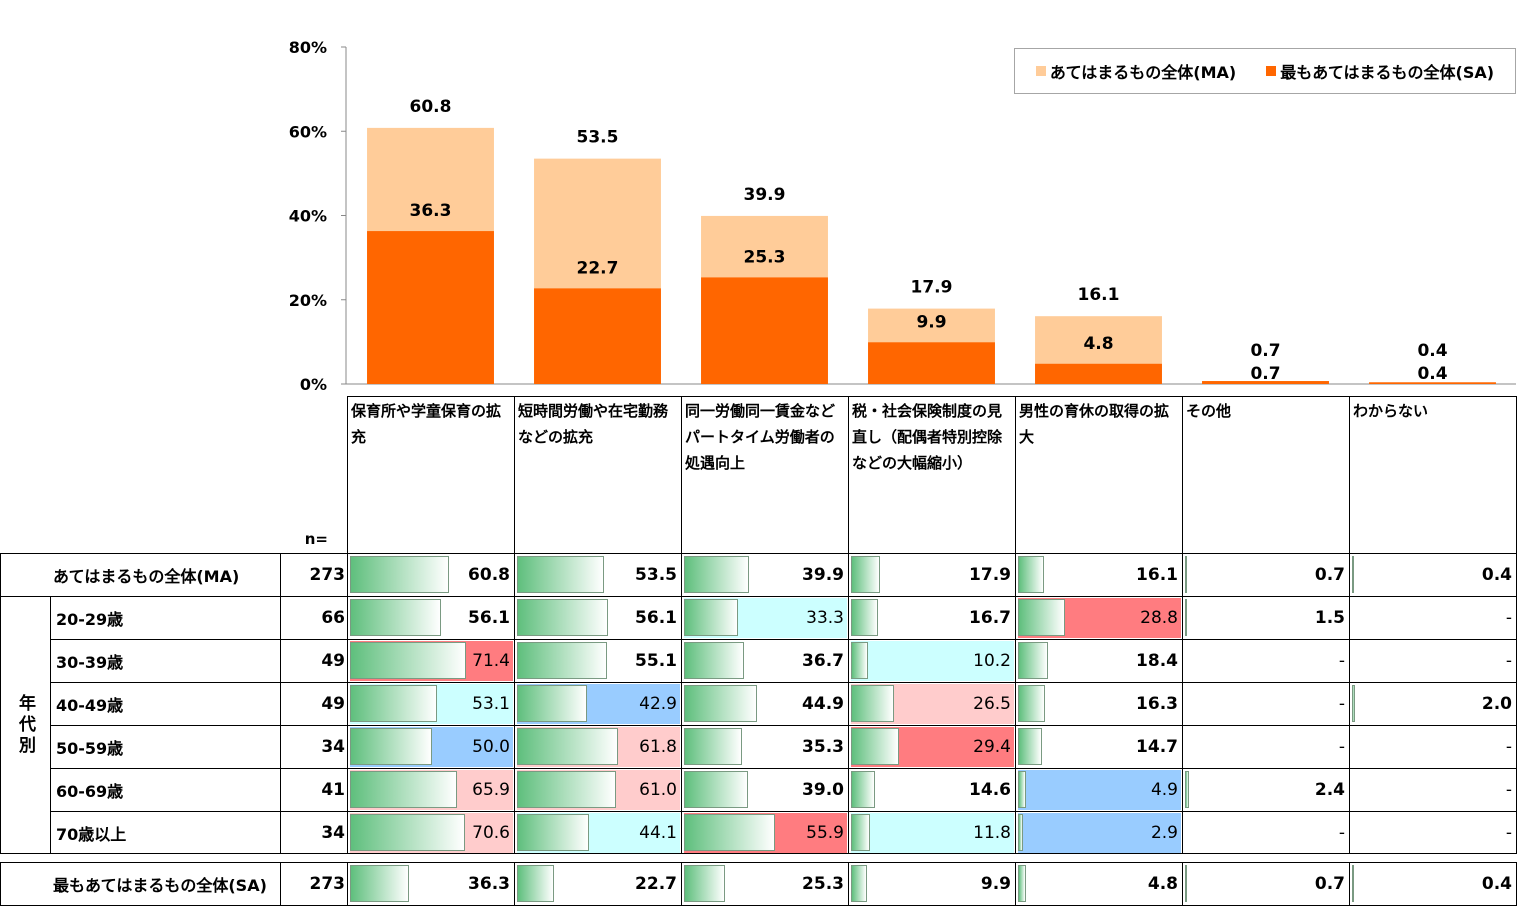 The height and width of the screenshot is (907, 1518). Describe the element at coordinates (597, 789) in the screenshot. I see `data-cell: 61.0` at that location.